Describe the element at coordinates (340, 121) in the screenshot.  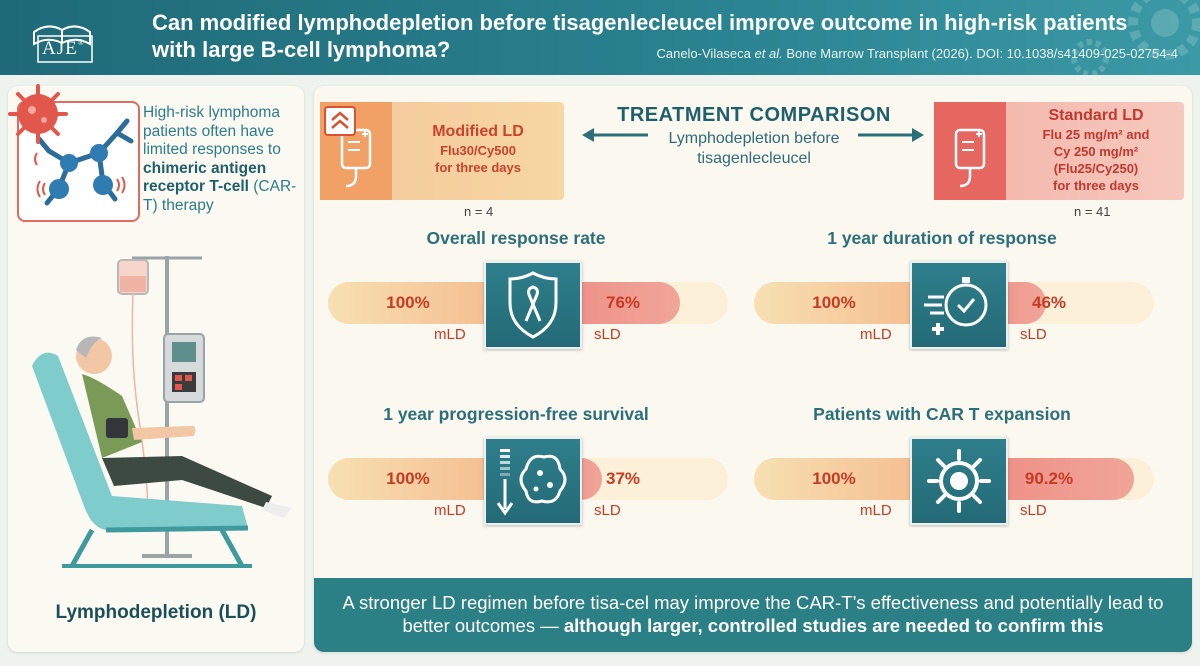
I see `chevron-up-icon` at that location.